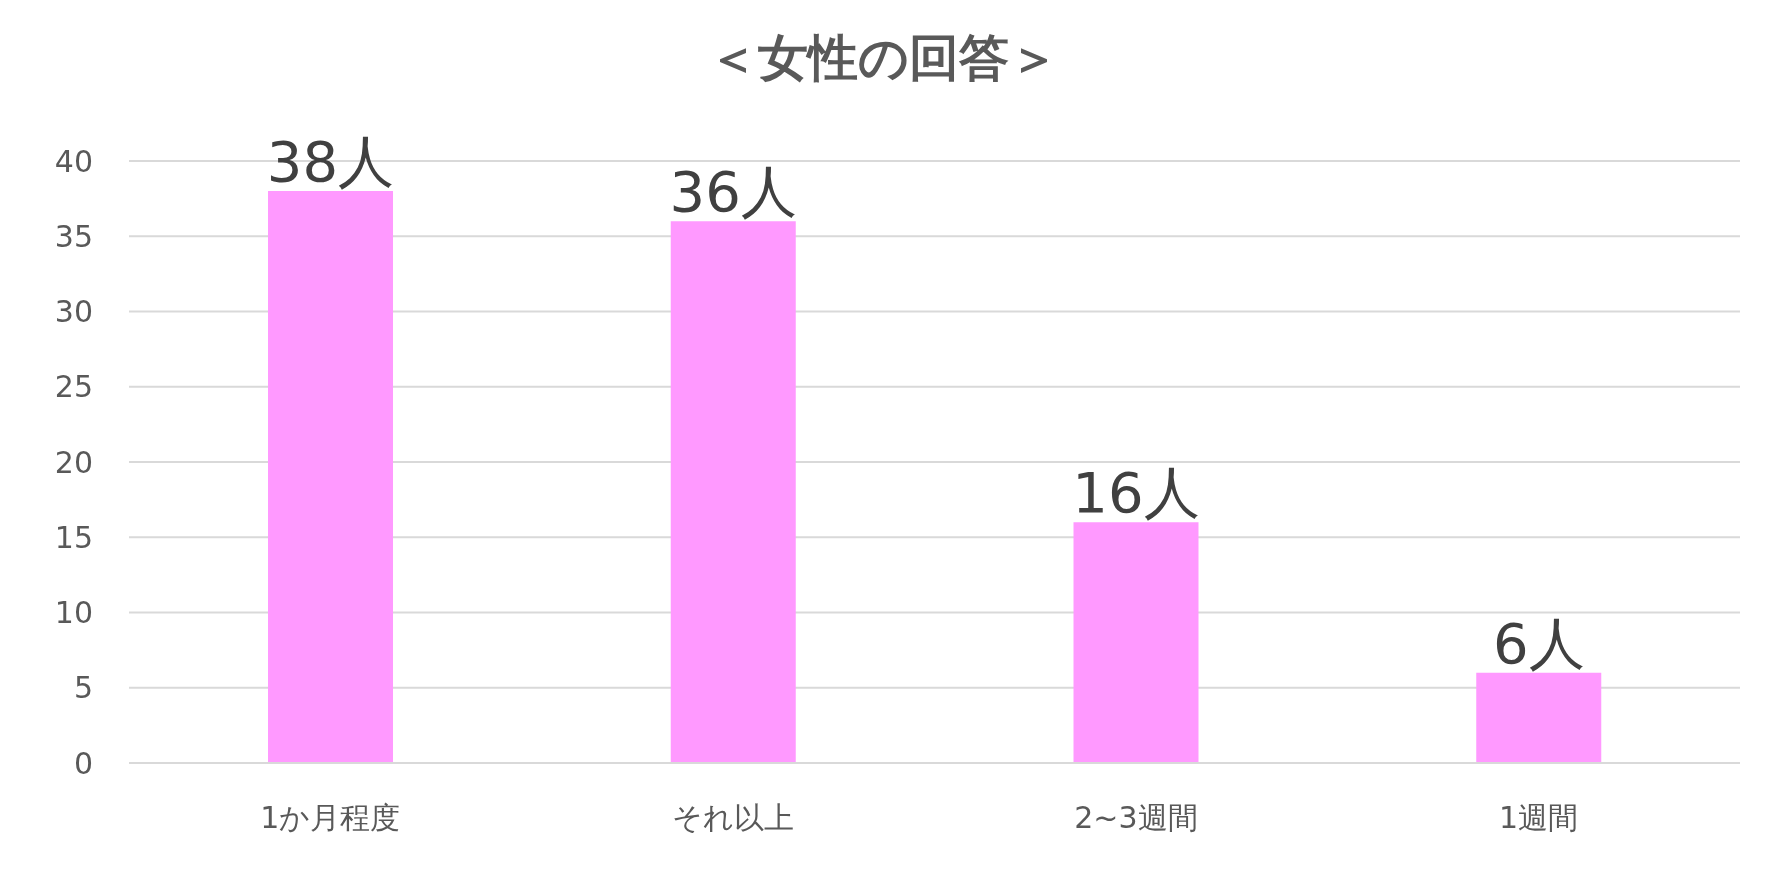 This screenshot has height=873, width=1768. I want to click on data-label: 38人, so click(330, 162).